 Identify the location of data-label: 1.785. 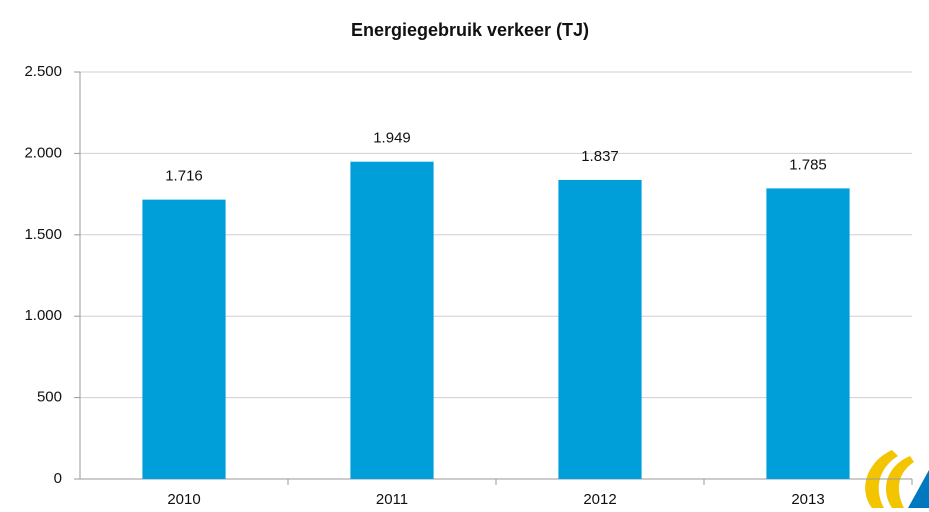
(808, 164).